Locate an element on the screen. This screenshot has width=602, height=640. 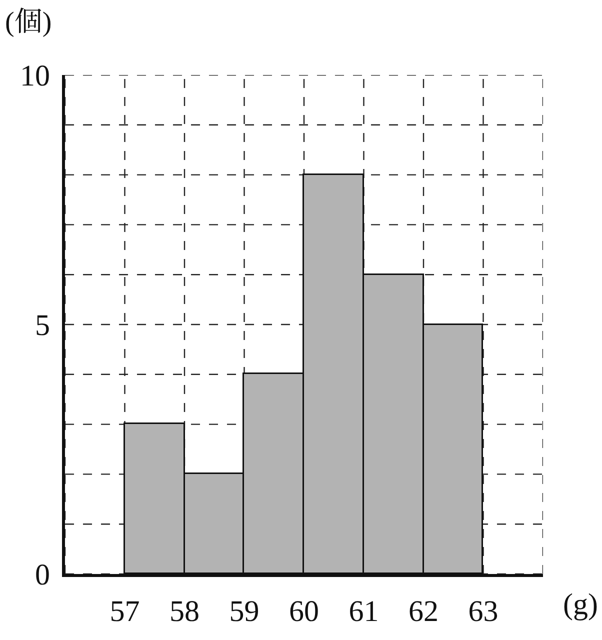
y-tick-label: 10 is located at coordinates (35, 76).